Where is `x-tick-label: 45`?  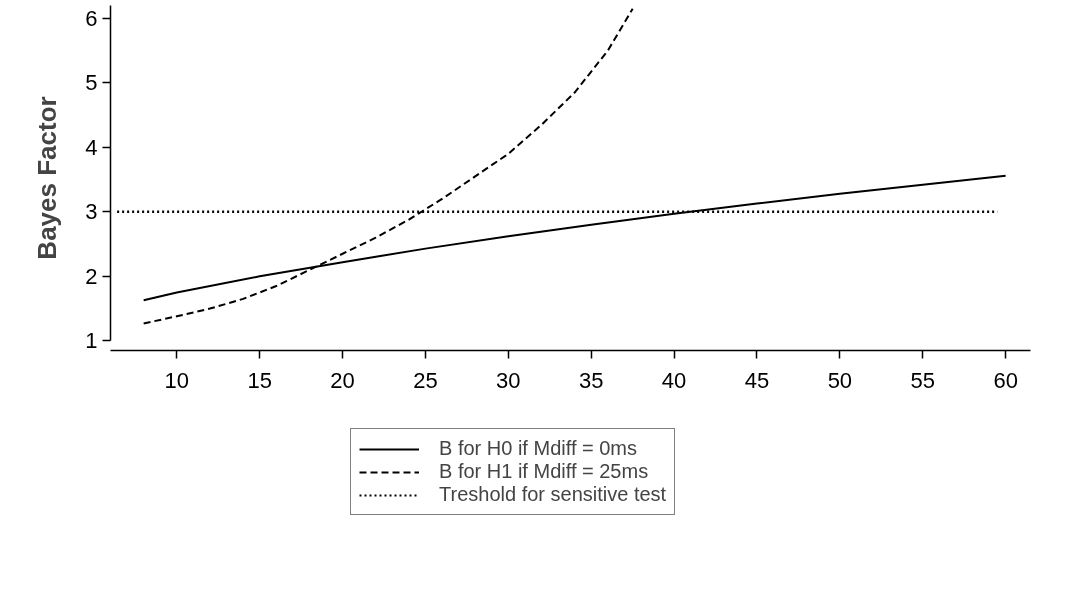
x-tick-label: 45 is located at coordinates (757, 380).